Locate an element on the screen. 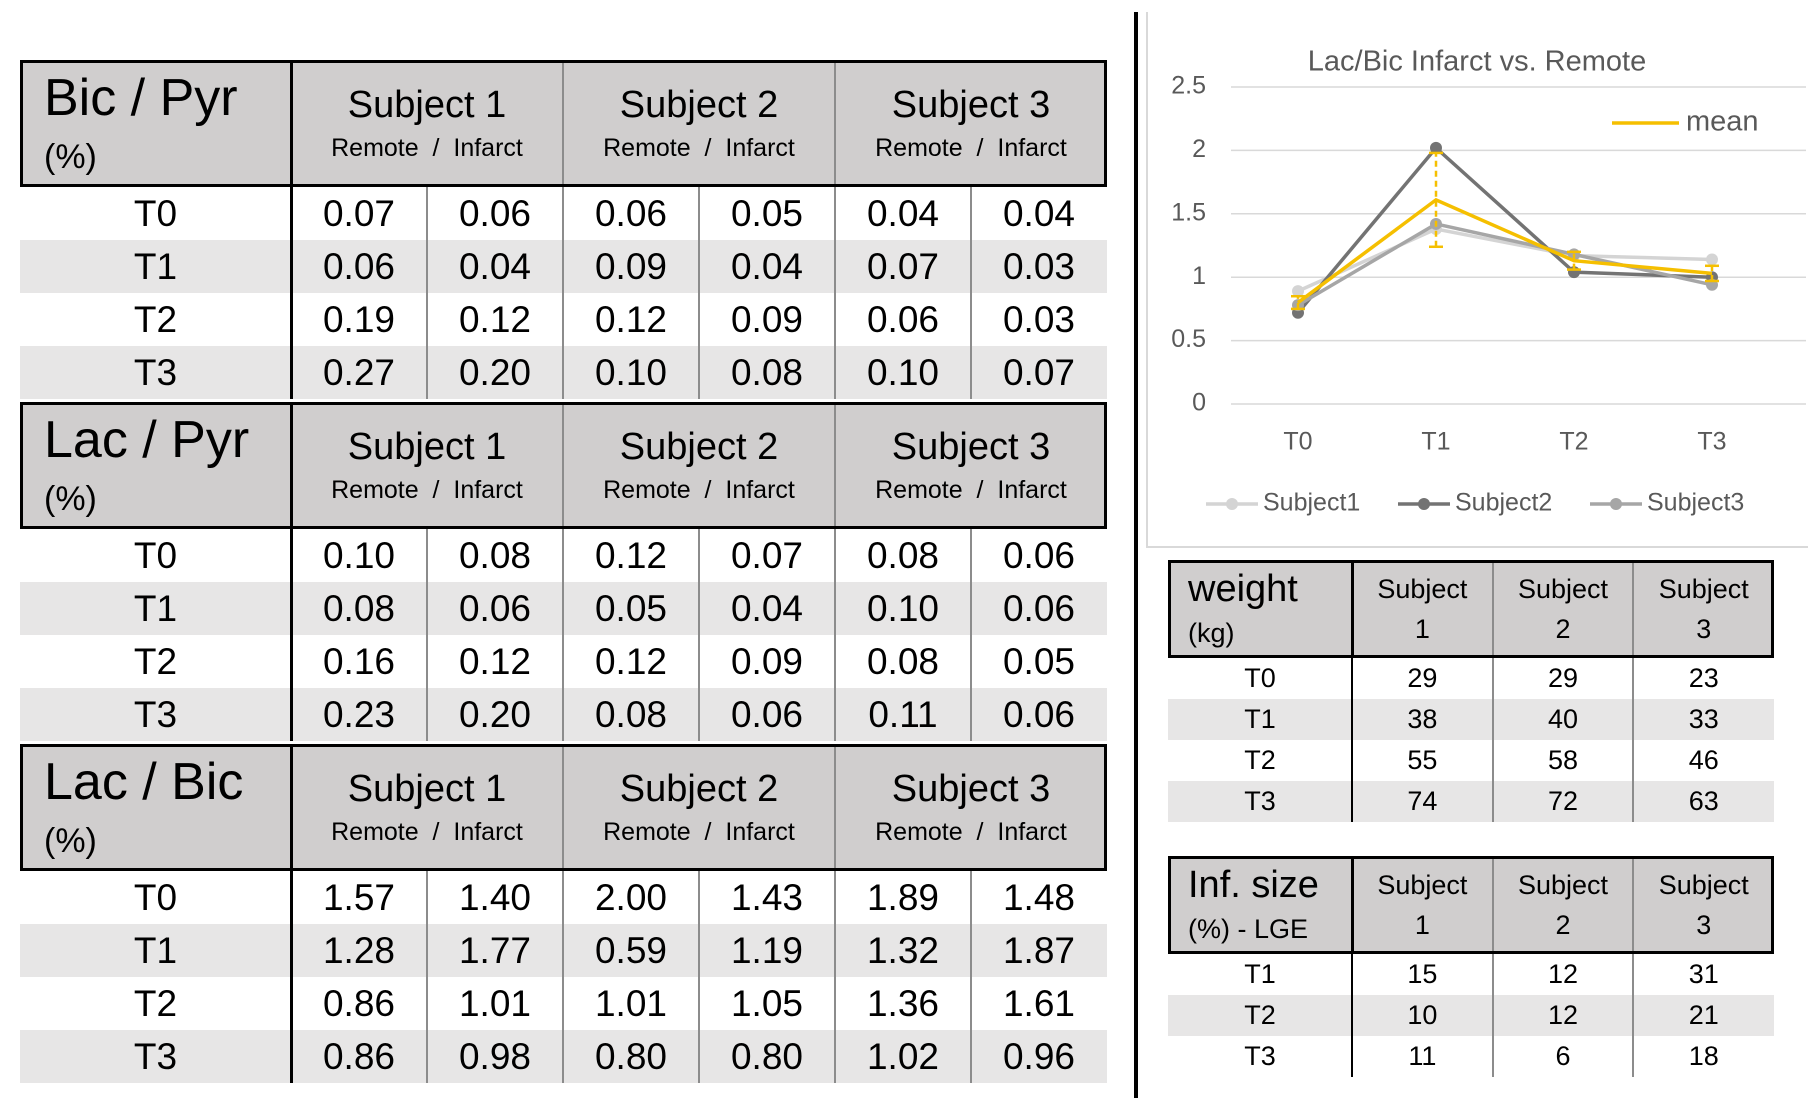  row-stripe is located at coordinates (1471, 801).